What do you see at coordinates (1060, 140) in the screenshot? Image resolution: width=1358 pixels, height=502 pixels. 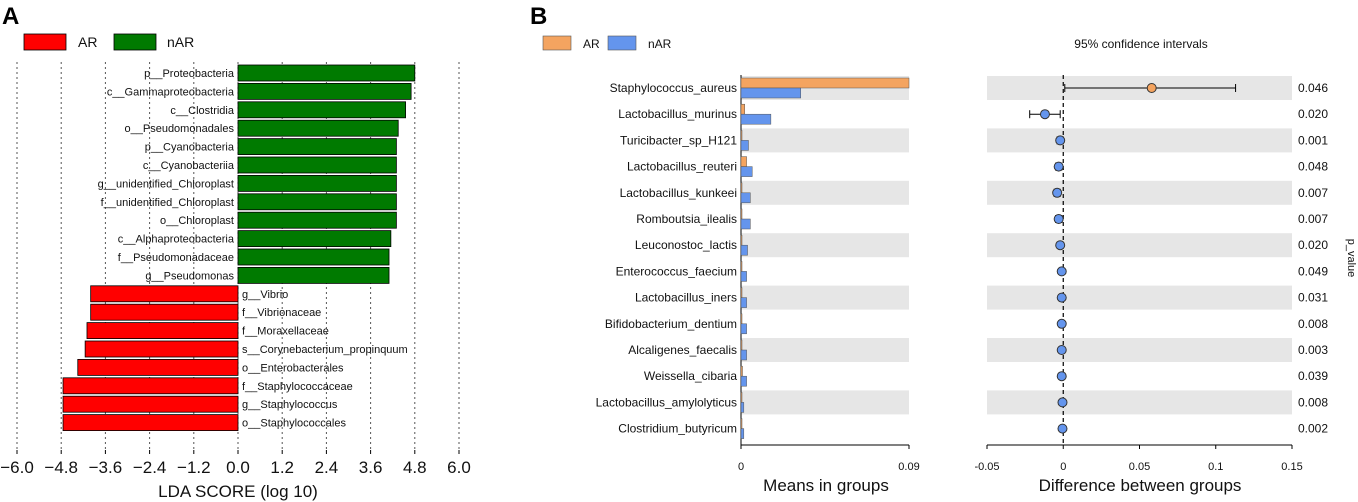 I see `diff-point-Turicibacter_sp_H121` at bounding box center [1060, 140].